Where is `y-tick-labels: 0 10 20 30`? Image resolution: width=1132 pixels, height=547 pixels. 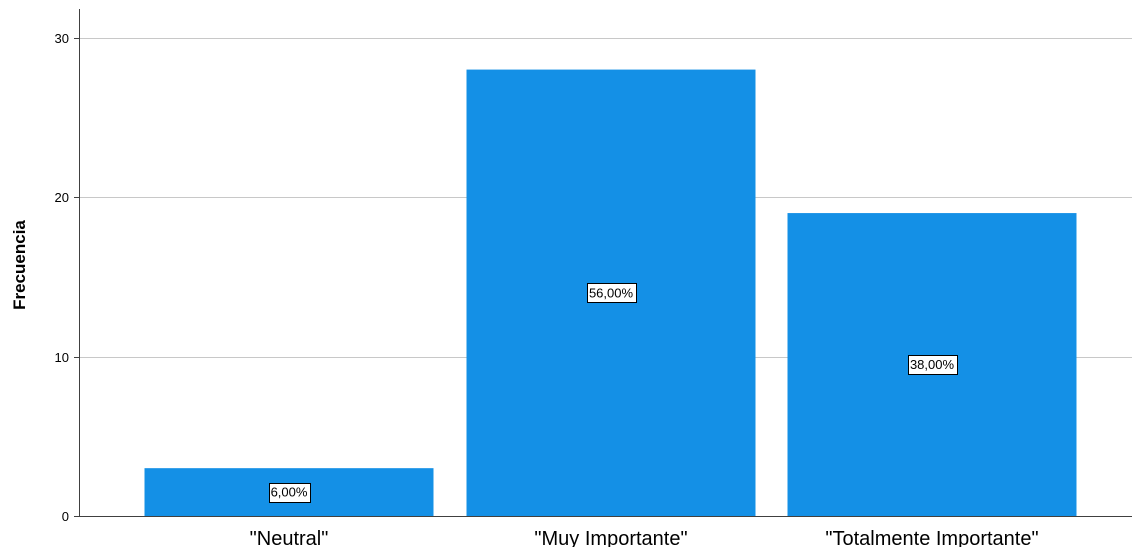 y-tick-labels: 0 10 20 30 is located at coordinates (67, 277).